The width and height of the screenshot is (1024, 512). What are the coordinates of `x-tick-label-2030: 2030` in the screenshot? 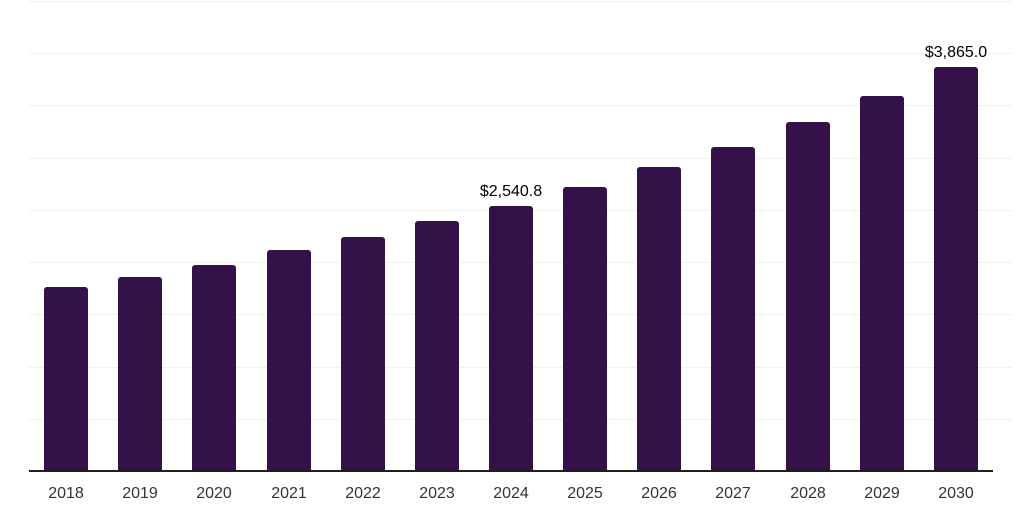 It's located at (956, 493).